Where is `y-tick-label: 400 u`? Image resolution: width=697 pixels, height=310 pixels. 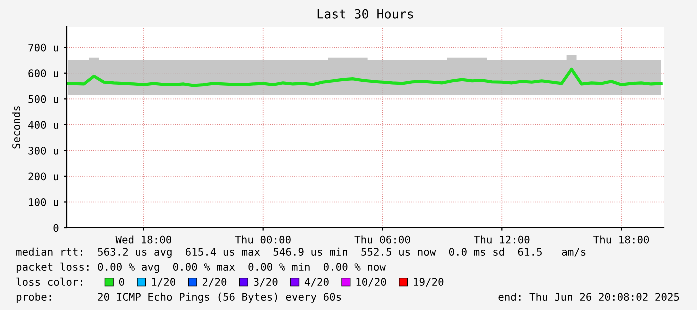 y-tick-label: 400 u is located at coordinates (43, 125).